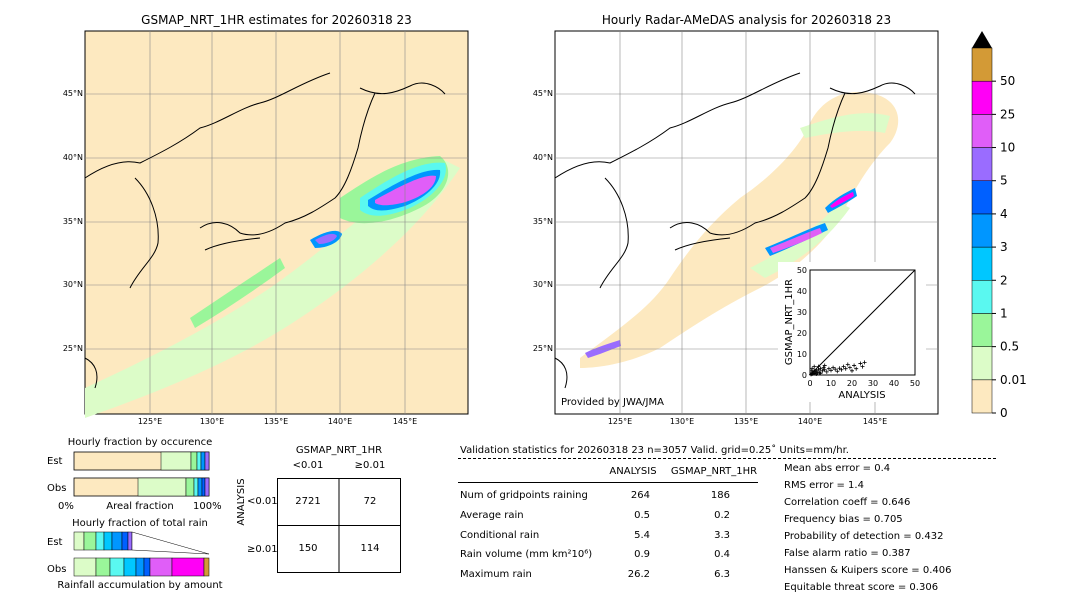 The image size is (1080, 612). I want to click on validation-row-1-analysis: 0.5, so click(642, 515).